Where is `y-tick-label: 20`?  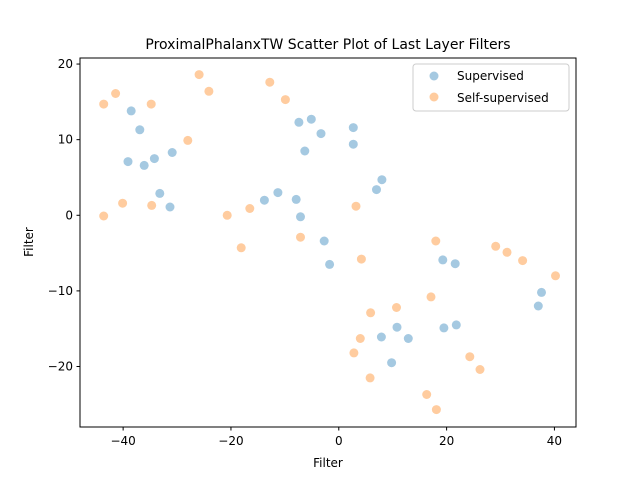
y-tick-label: 20 is located at coordinates (65, 64).